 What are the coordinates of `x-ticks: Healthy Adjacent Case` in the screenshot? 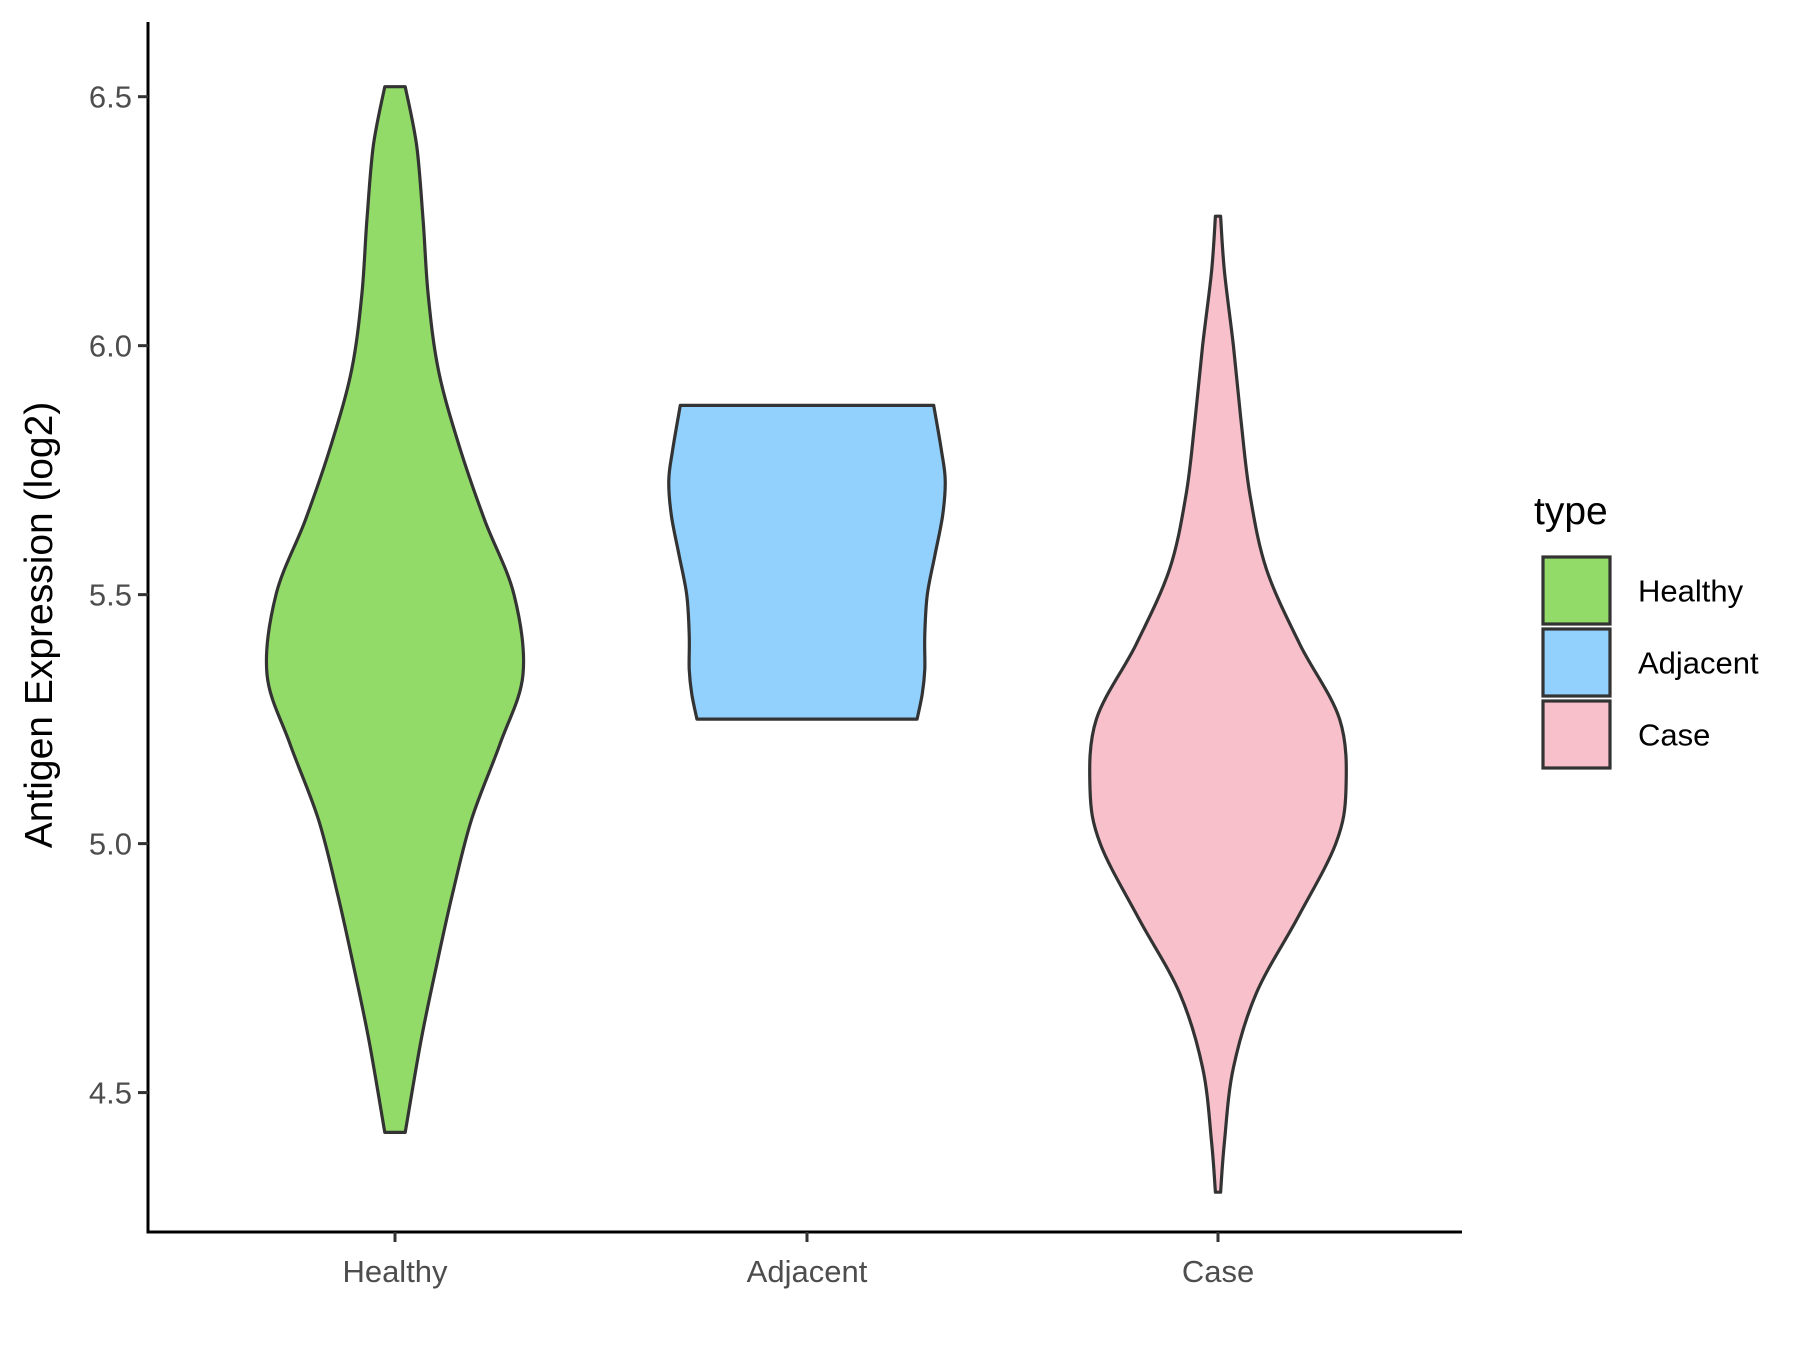 It's located at (798, 1260).